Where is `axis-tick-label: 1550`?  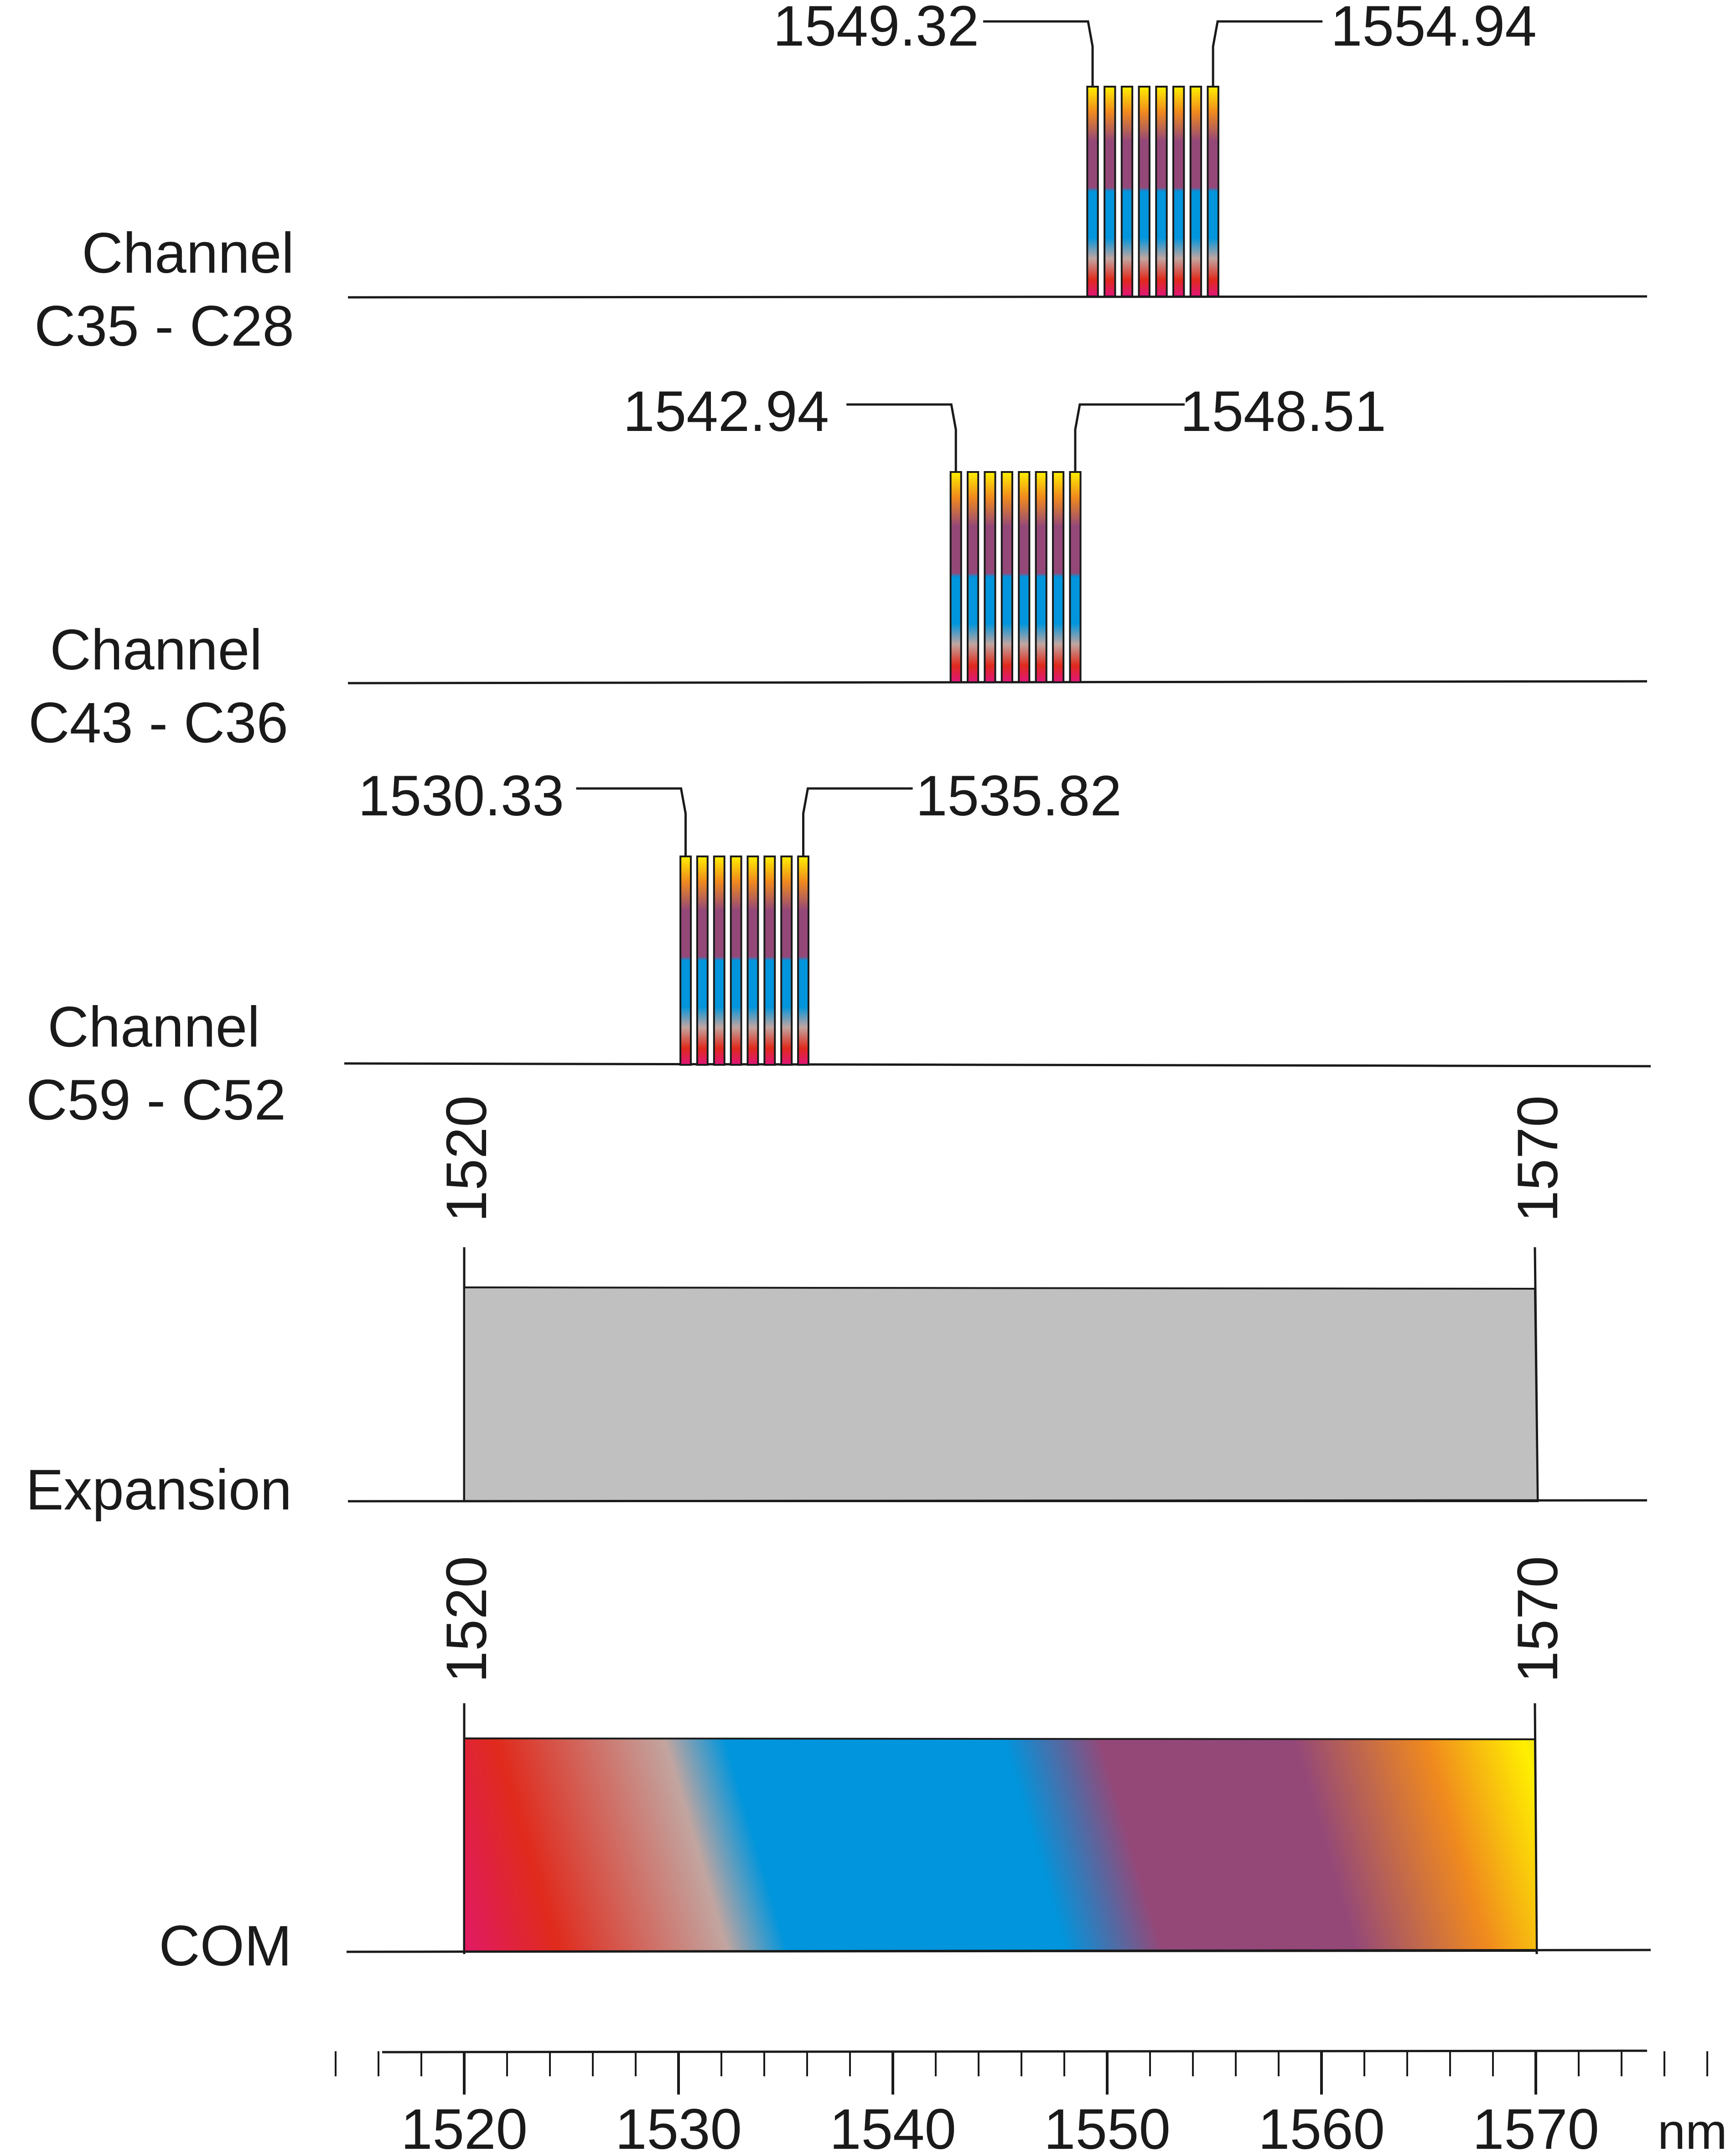
axis-tick-label: 1550 is located at coordinates (1107, 2125).